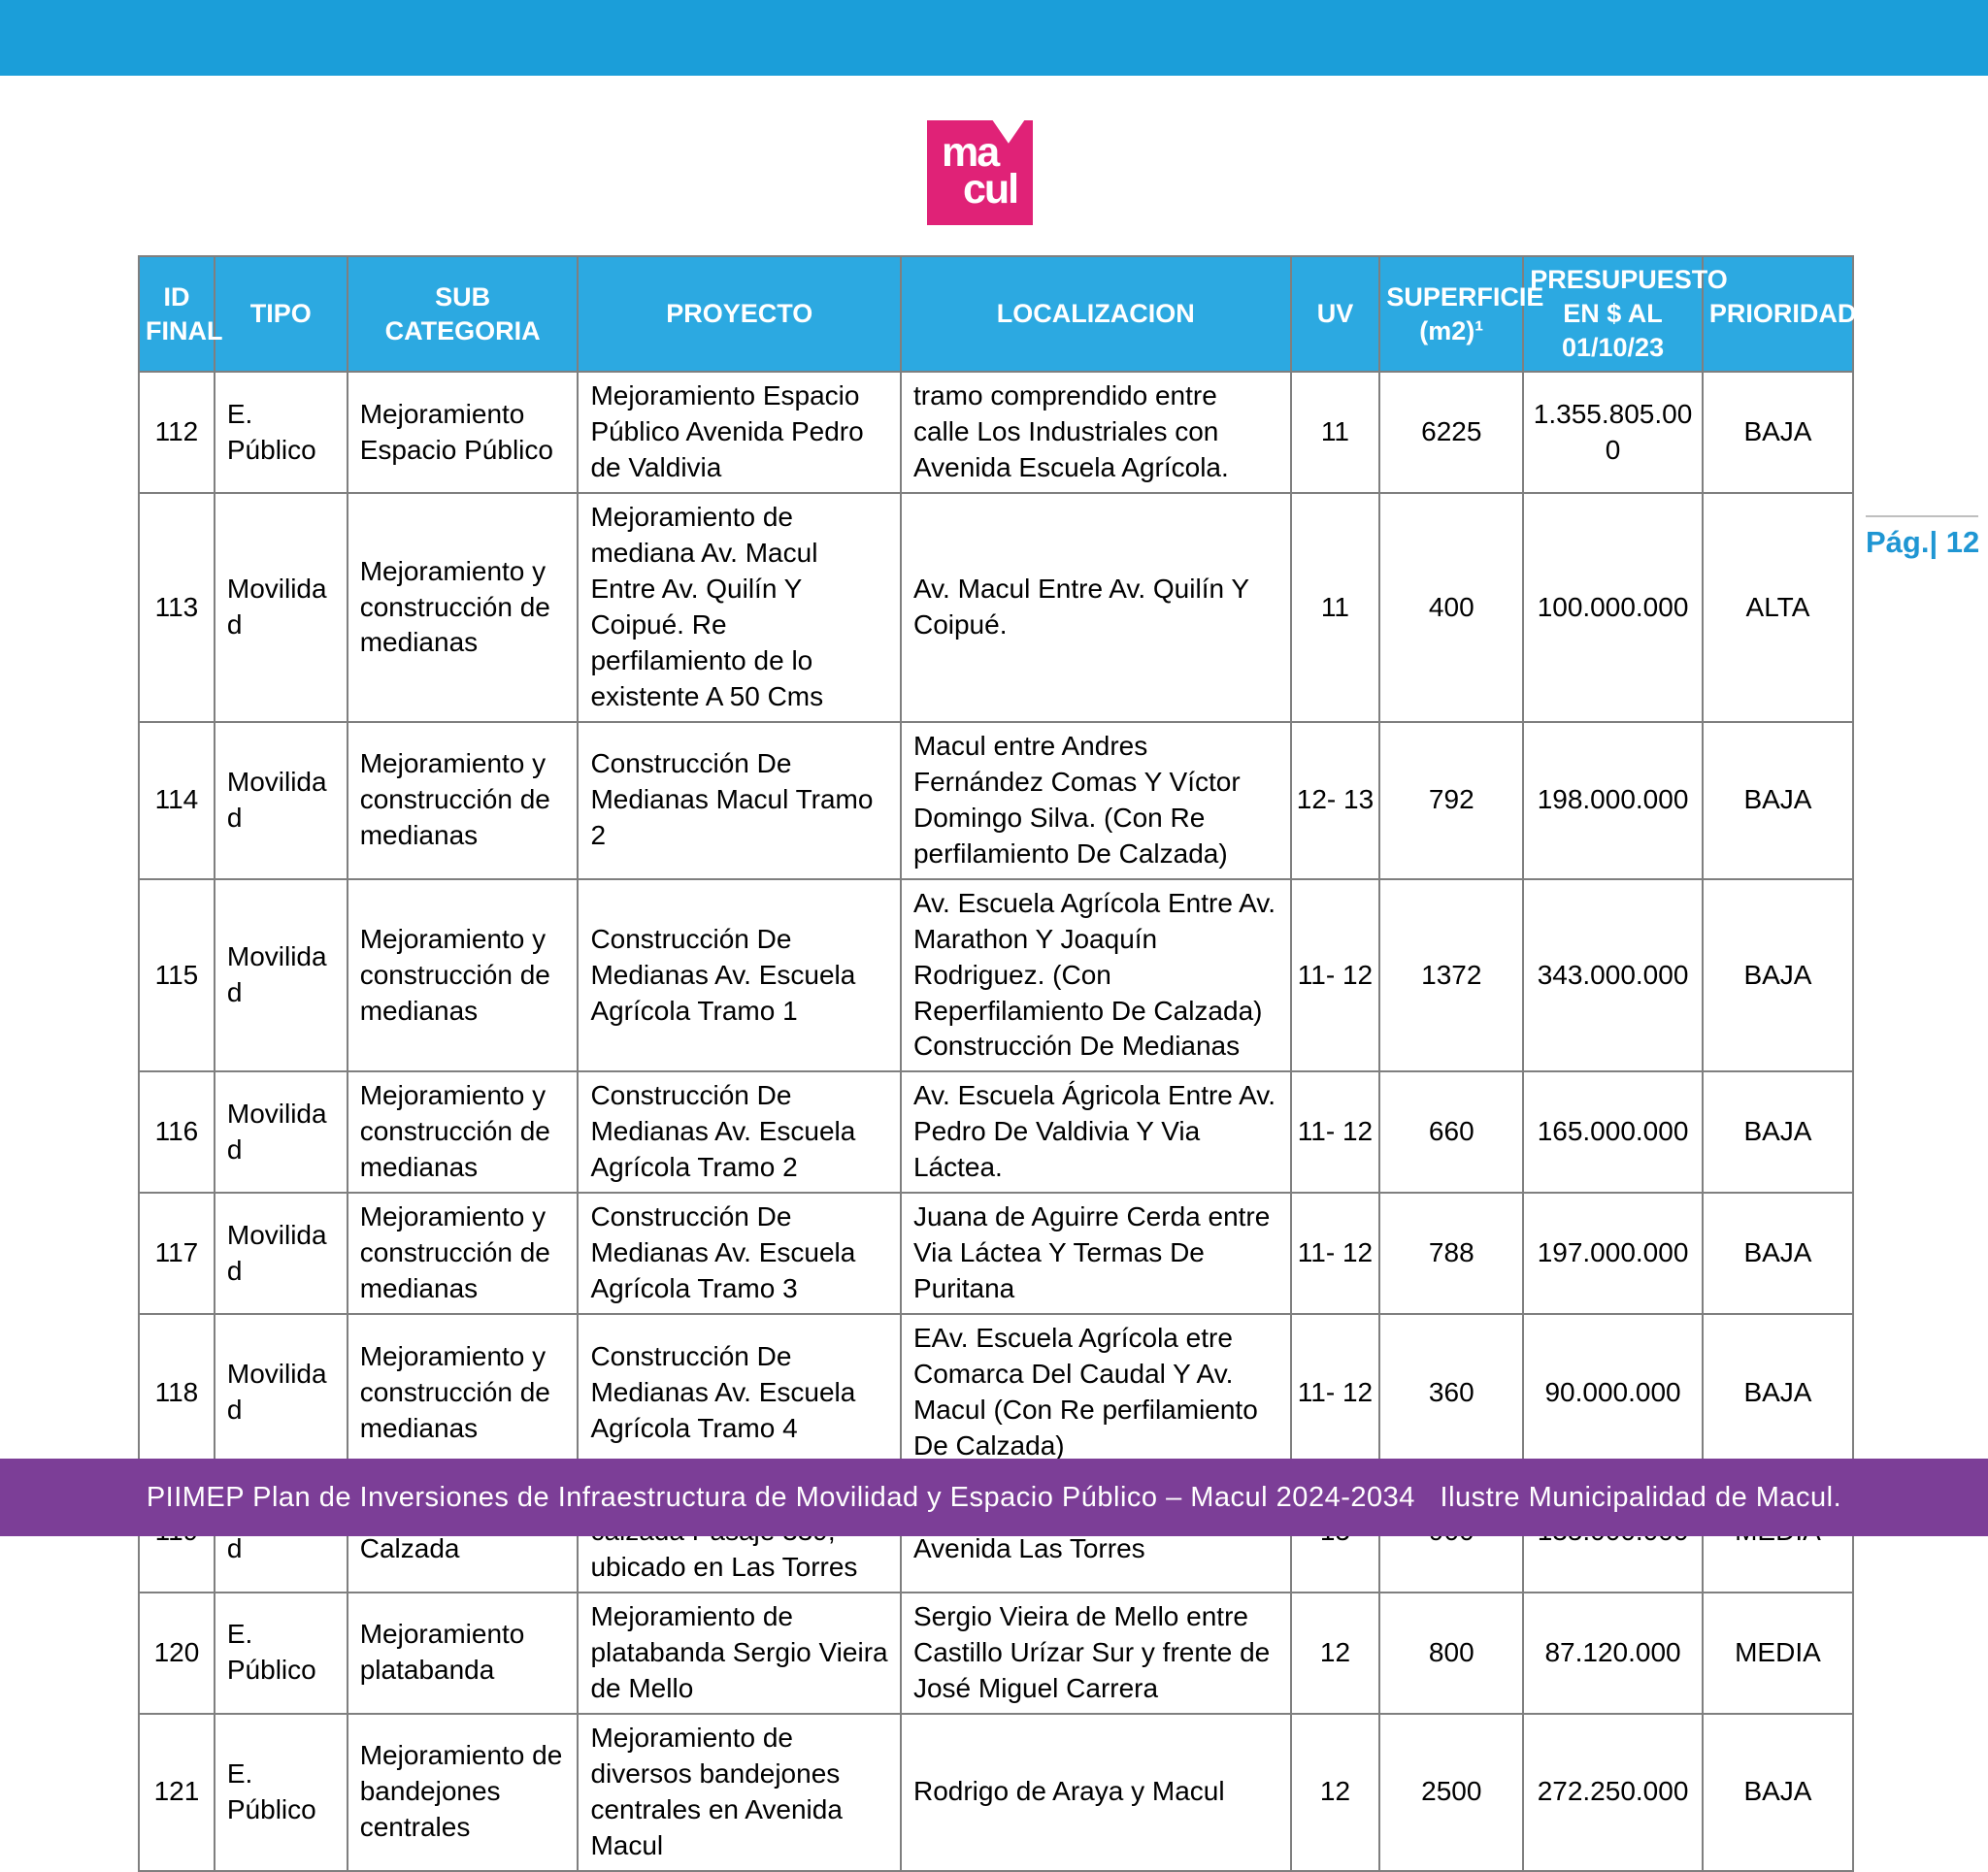 The image size is (1988, 1872). What do you see at coordinates (1613, 1132) in the screenshot?
I see `cell-presupuesto: 165.000.000` at bounding box center [1613, 1132].